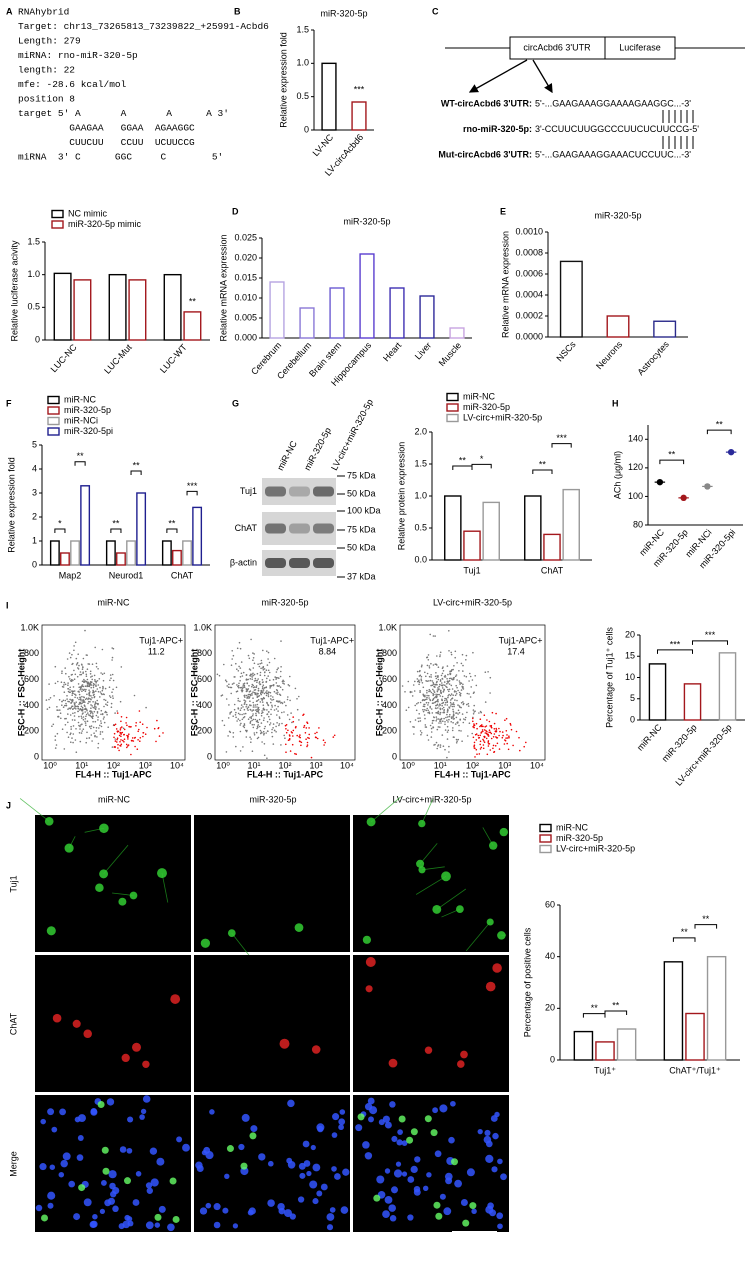  What do you see at coordinates (638, 524) in the screenshot?
I see `y-tick-label: 80` at bounding box center [638, 524].